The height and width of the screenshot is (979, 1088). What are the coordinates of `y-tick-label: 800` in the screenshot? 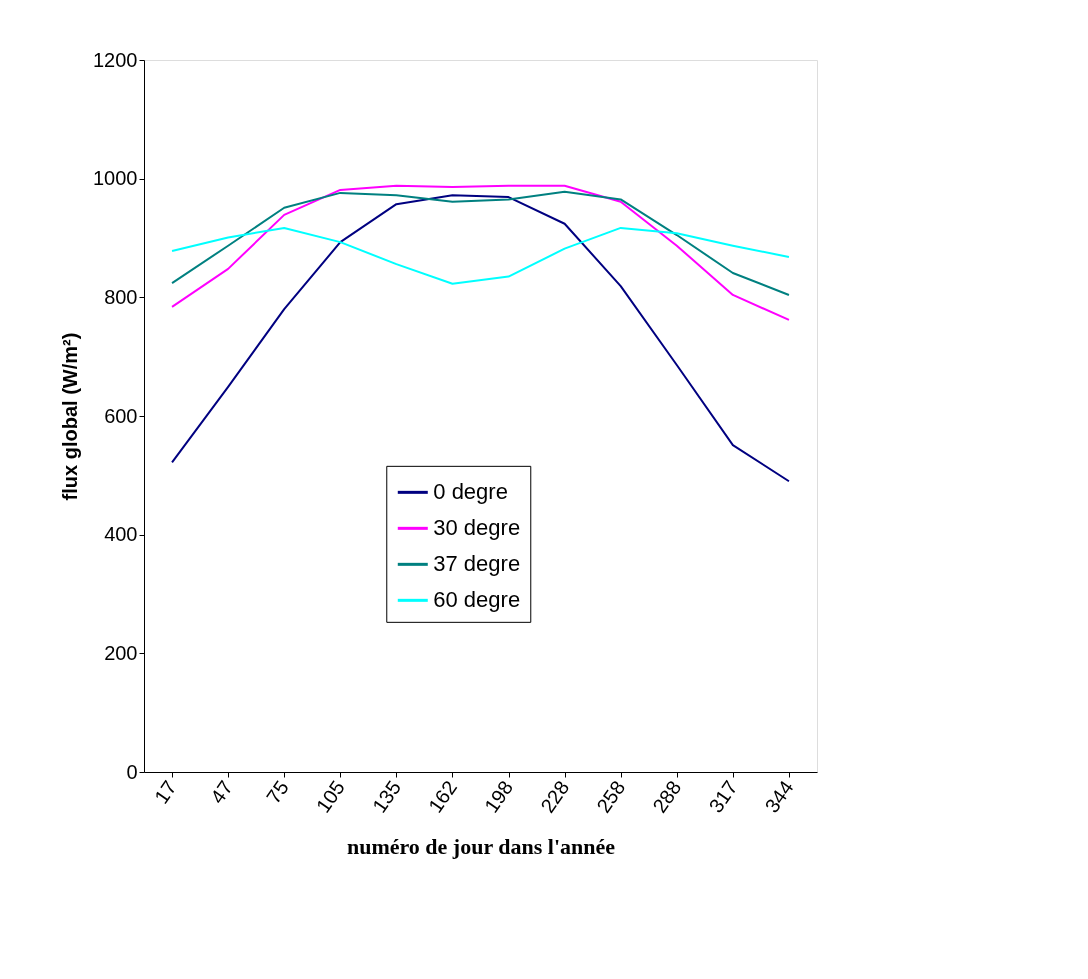 It's located at (121, 296).